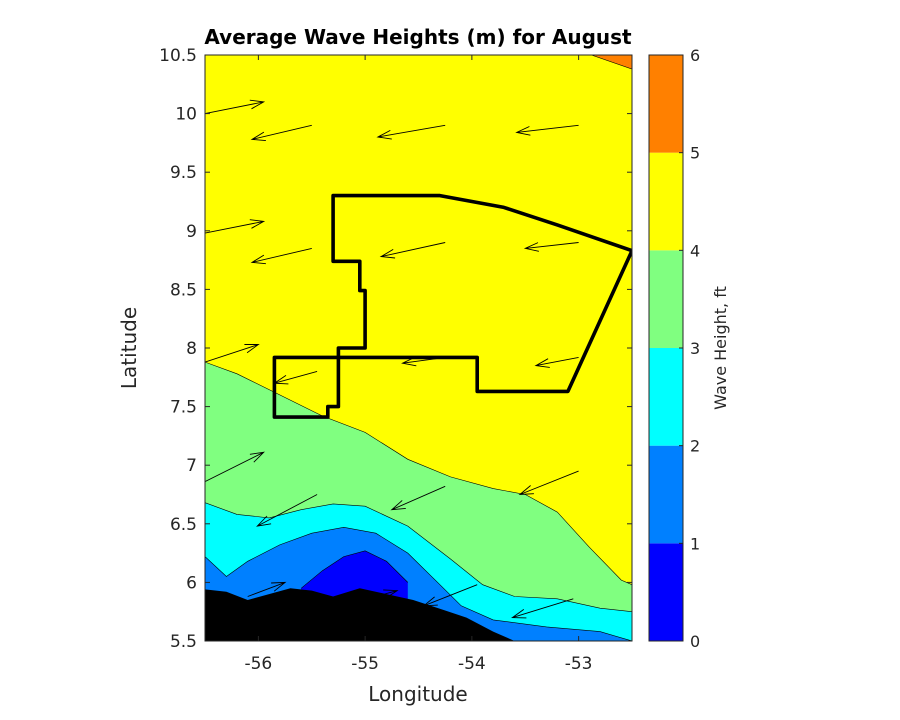 The height and width of the screenshot is (720, 900). I want to click on colorbar-tick-label: 3, so click(695, 348).